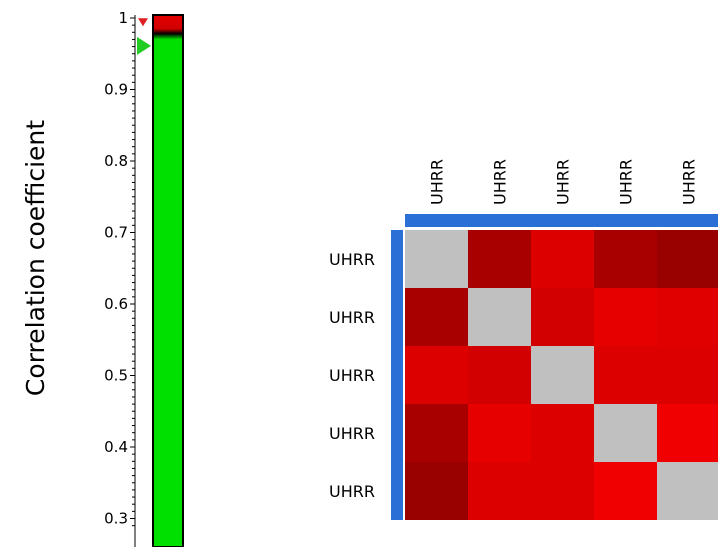 This screenshot has width=718, height=547. Describe the element at coordinates (397, 375) in the screenshot. I see `row-dendrogram` at that location.